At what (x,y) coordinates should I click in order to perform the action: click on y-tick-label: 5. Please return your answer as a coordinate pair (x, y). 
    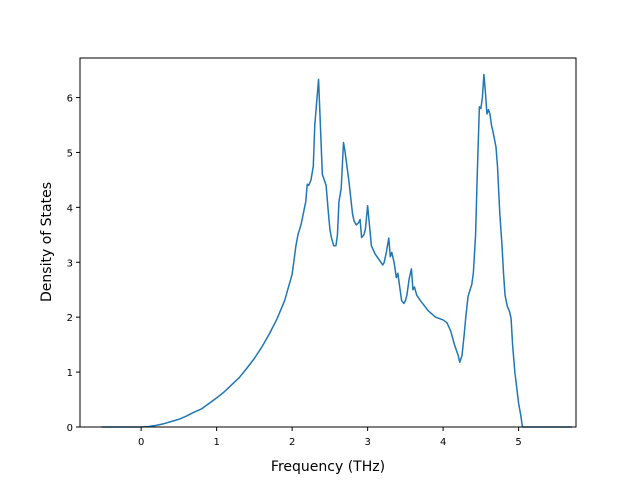
    Looking at the image, I should click on (70, 153).